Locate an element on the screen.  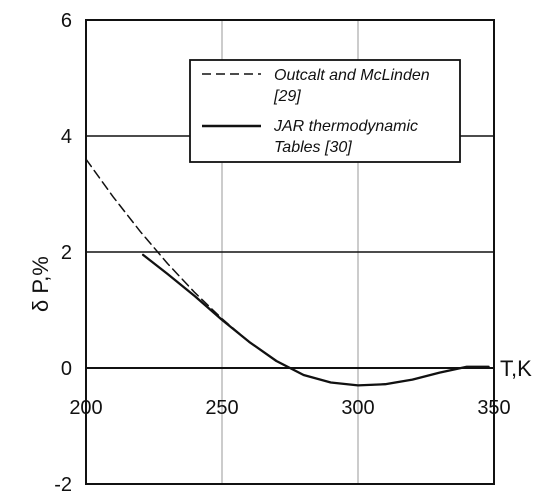
y-tick-label: 6 is located at coordinates (66, 21).